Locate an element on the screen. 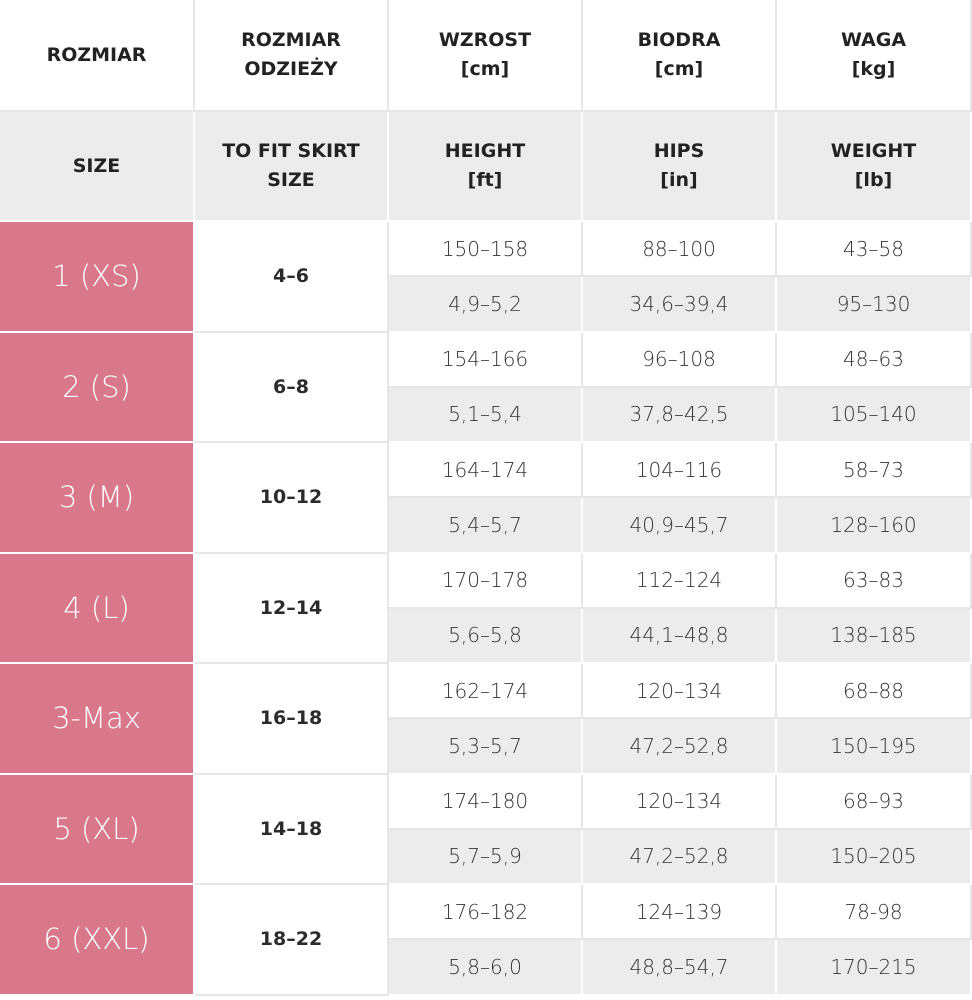 This screenshot has width=972, height=1000. metric-value: 43–58 is located at coordinates (873, 248).